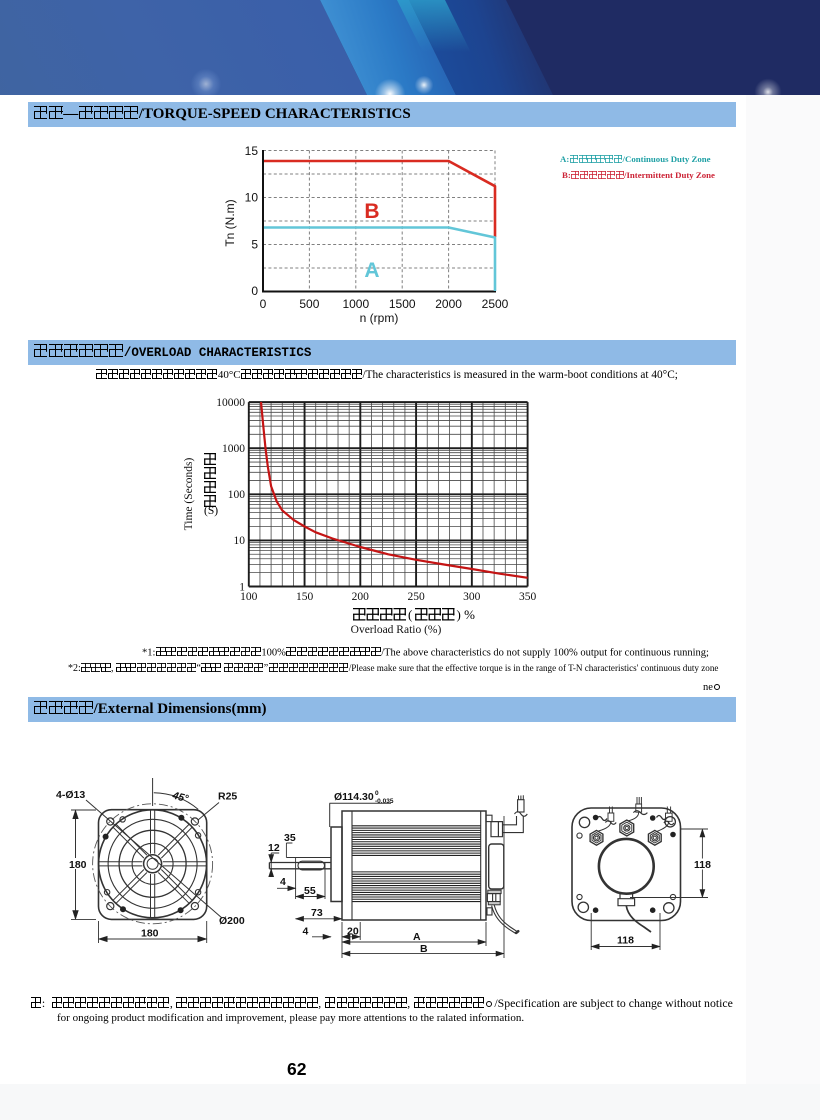 The height and width of the screenshot is (1120, 820). What do you see at coordinates (252, 151) in the screenshot?
I see `svg-text: 15` at bounding box center [252, 151].